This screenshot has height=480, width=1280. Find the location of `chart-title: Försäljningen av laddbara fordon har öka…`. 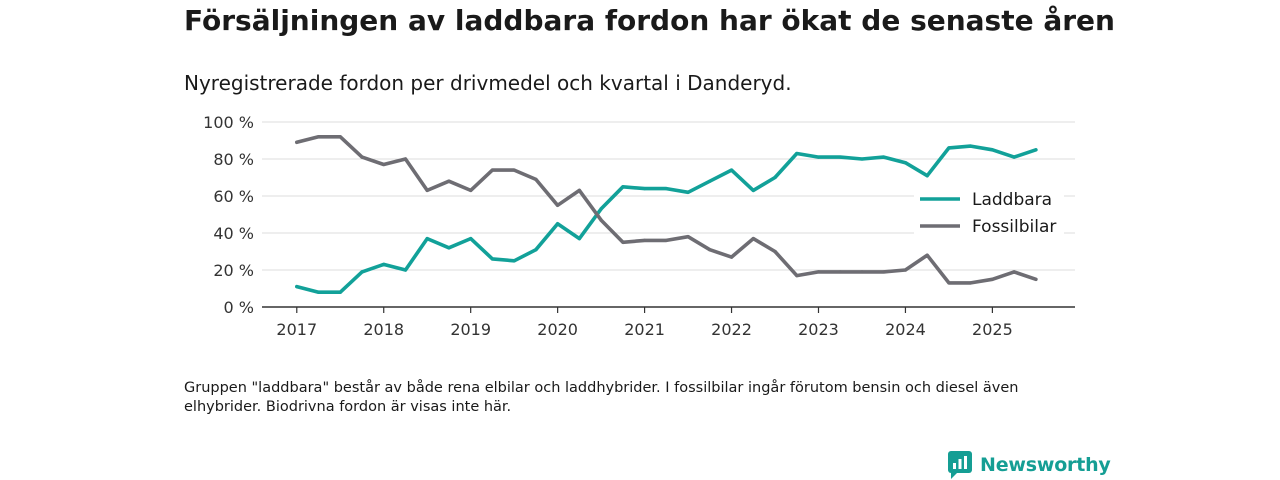

chart-title: Försäljningen av laddbara fordon har öka… is located at coordinates (649, 20).